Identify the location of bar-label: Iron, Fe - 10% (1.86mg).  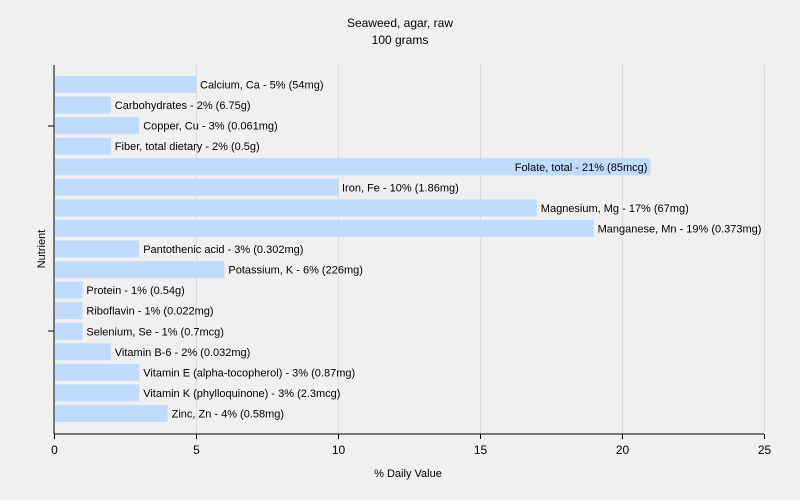
(400, 188).